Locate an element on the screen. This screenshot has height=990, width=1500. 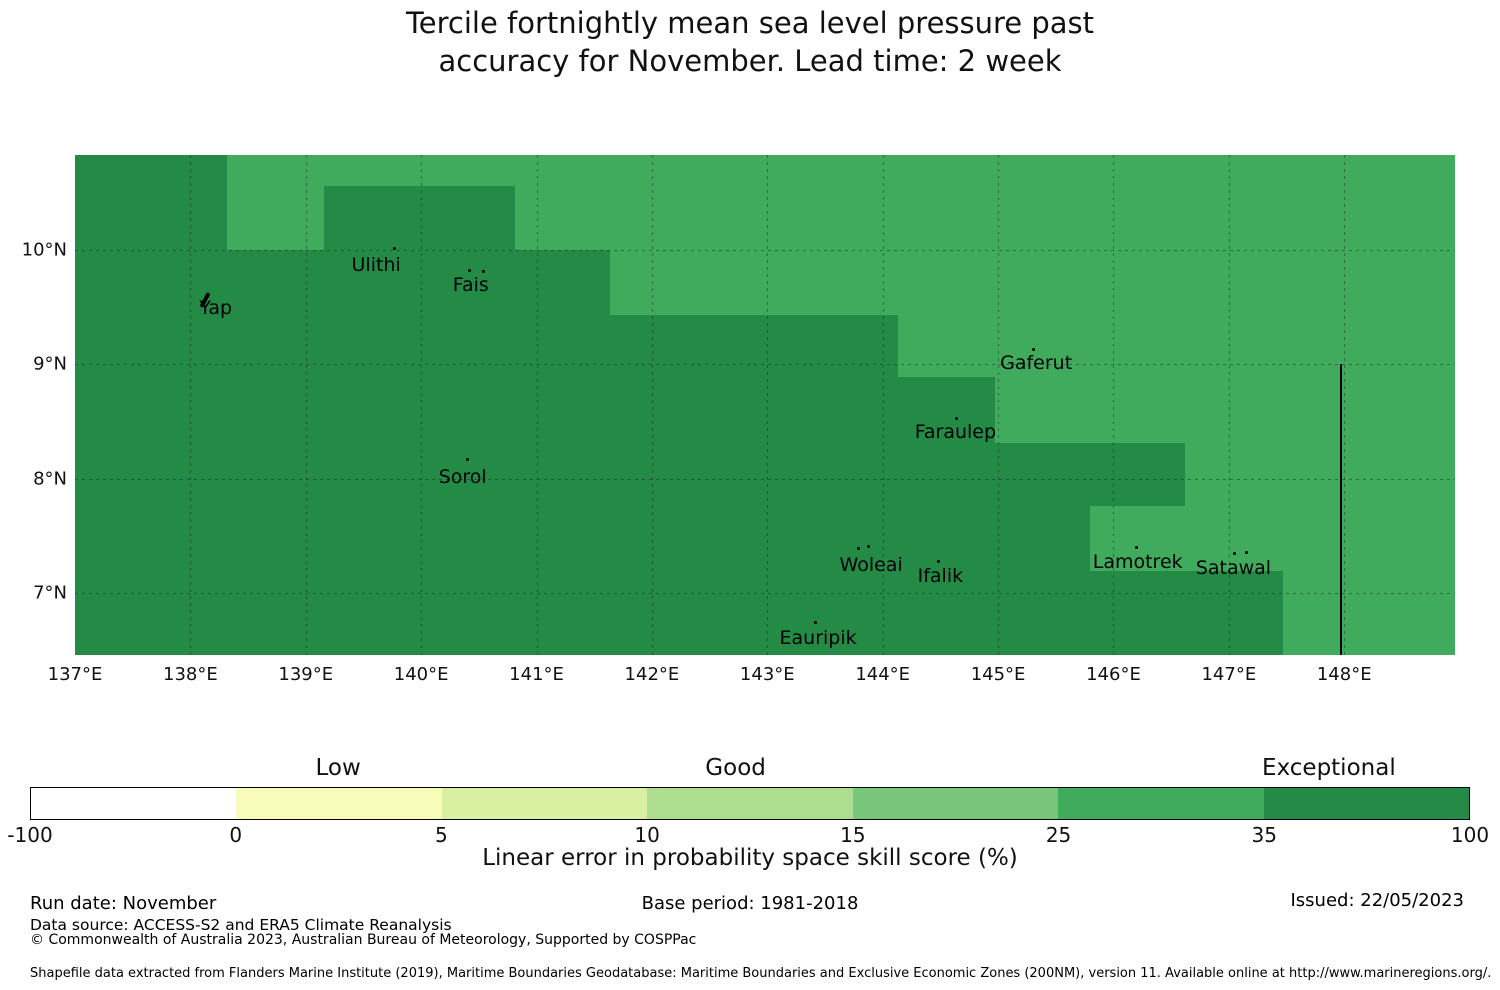
colorbar-tier-label: Good is located at coordinates (735, 768).